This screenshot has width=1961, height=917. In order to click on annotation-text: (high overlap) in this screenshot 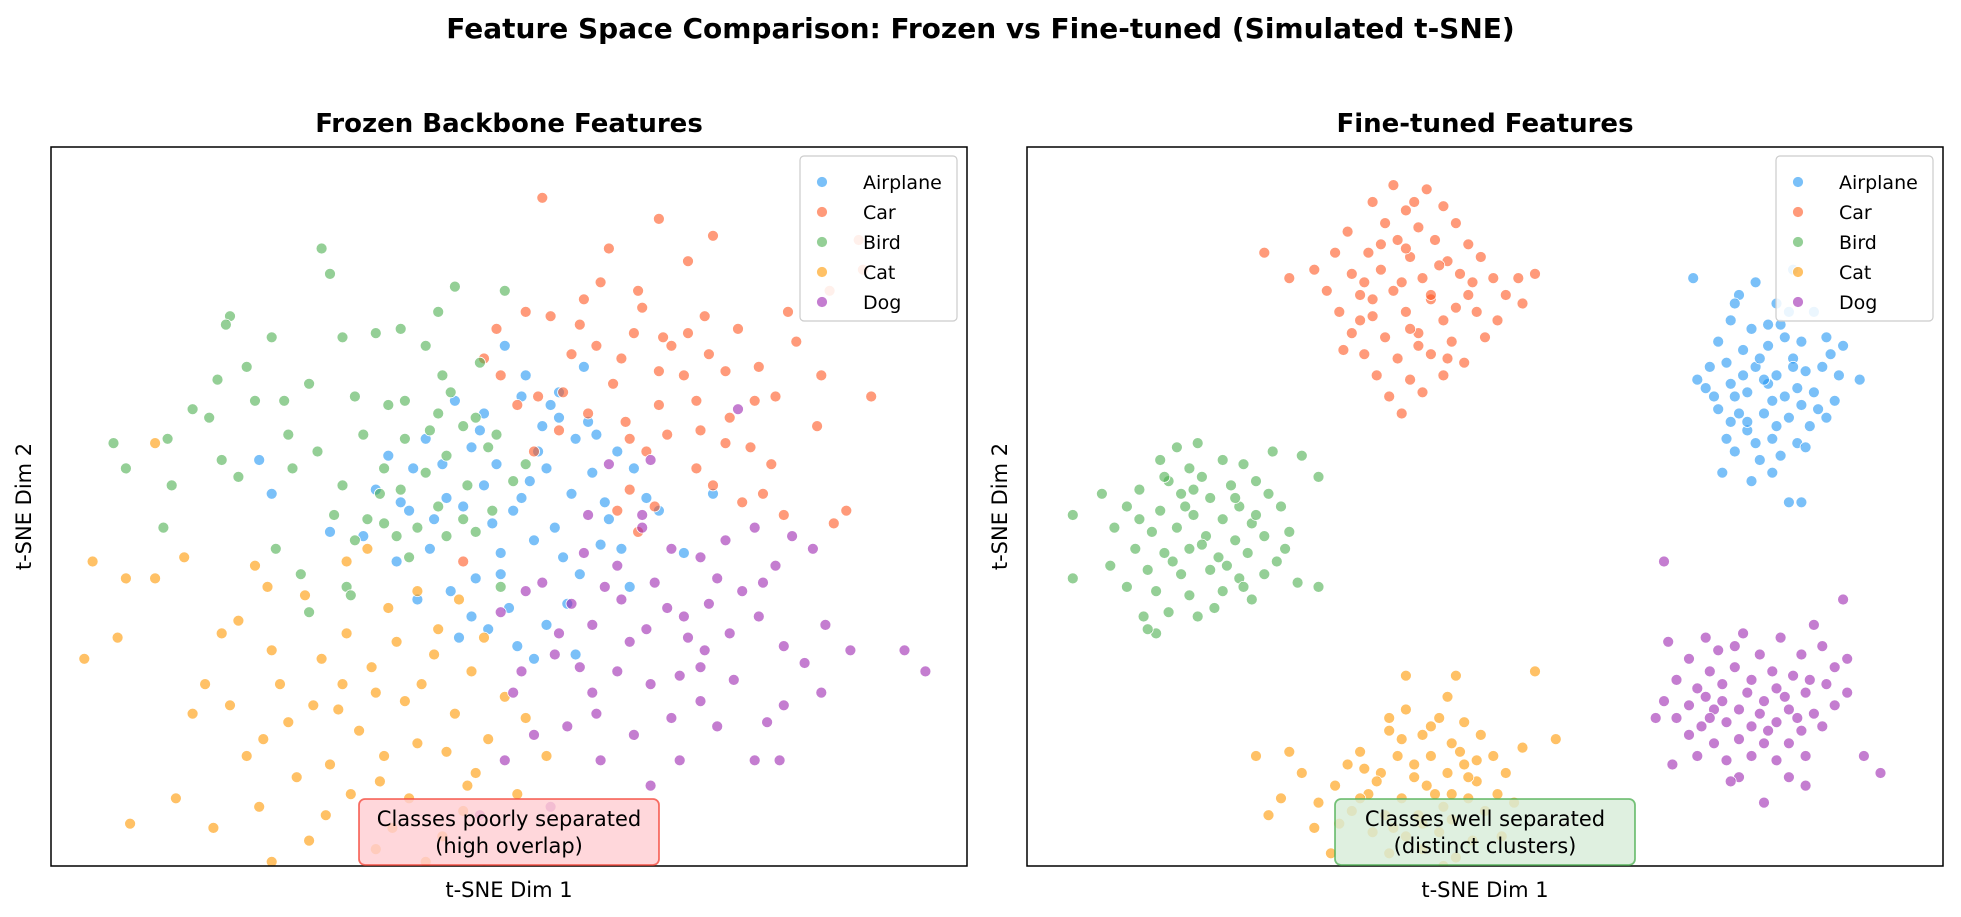, I will do `click(509, 846)`.